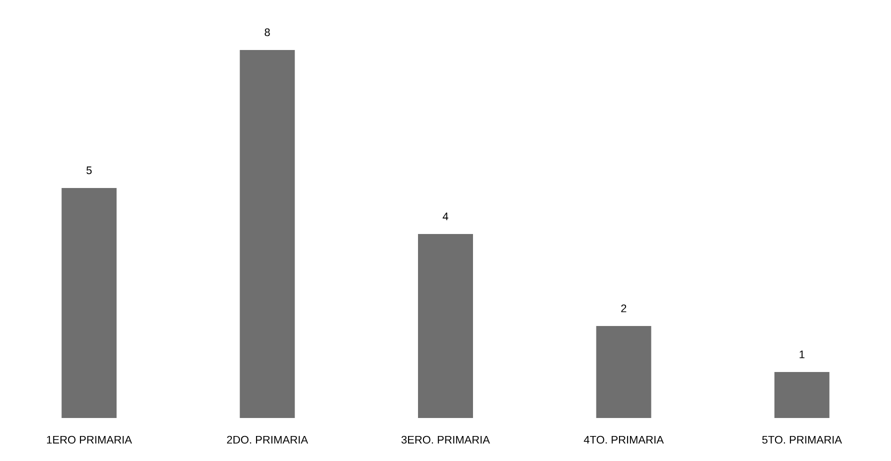 This screenshot has height=461, width=891. What do you see at coordinates (267, 32) in the screenshot?
I see `data-label: 8` at bounding box center [267, 32].